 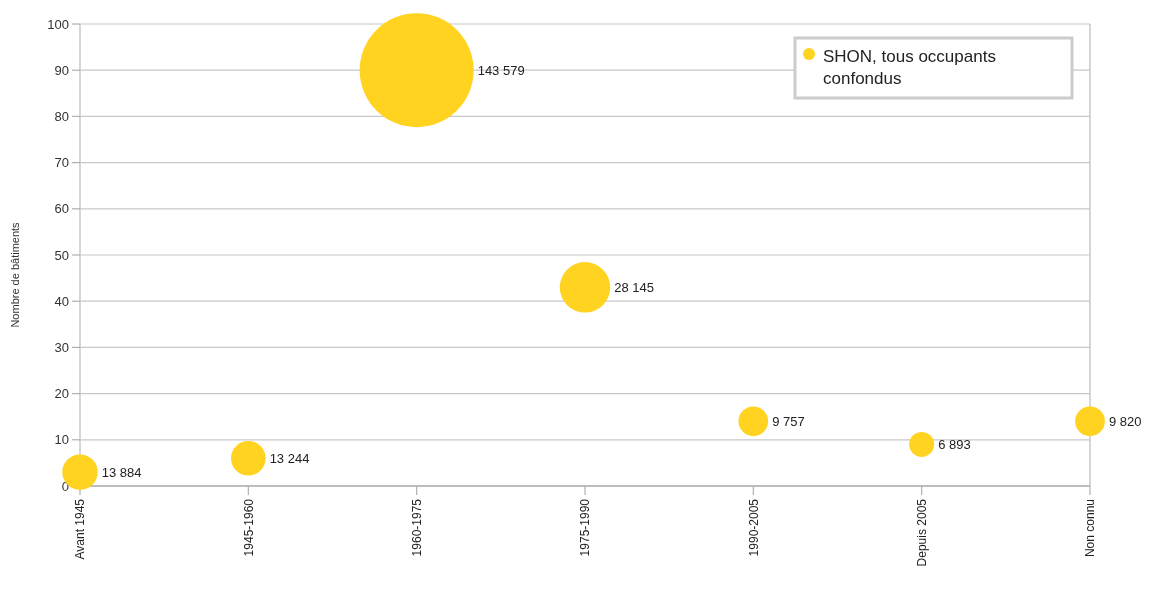 What do you see at coordinates (954, 444) in the screenshot?
I see `data-label: 6 893` at bounding box center [954, 444].